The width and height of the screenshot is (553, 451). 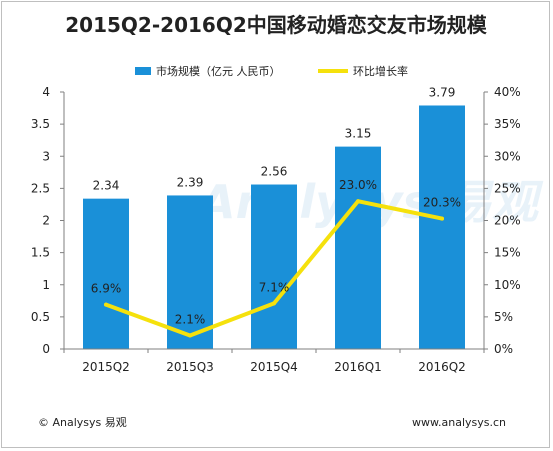 I want to click on footer-url: www.analysys.cn, so click(x=459, y=422).